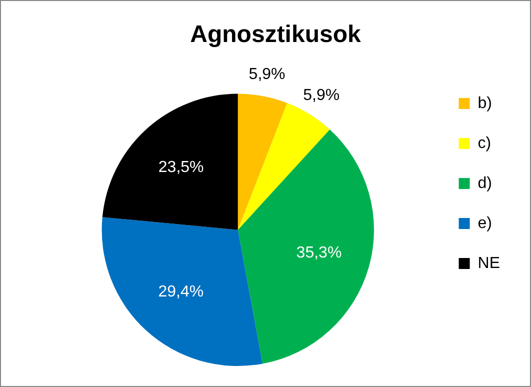  Describe the element at coordinates (485, 143) in the screenshot. I see `legend-label: c)` at that location.